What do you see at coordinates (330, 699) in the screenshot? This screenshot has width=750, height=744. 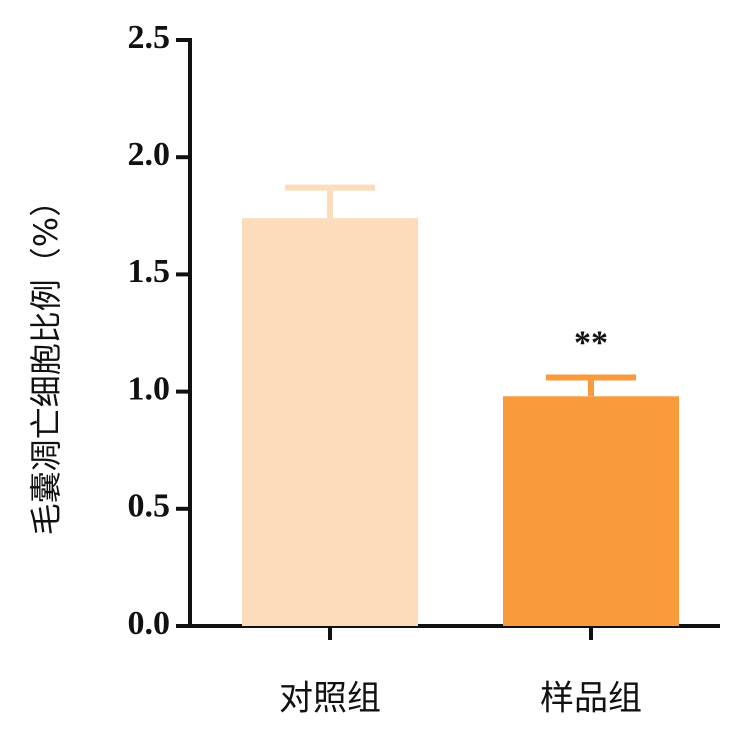 I see `x-tick-label: 对照组` at bounding box center [330, 699].